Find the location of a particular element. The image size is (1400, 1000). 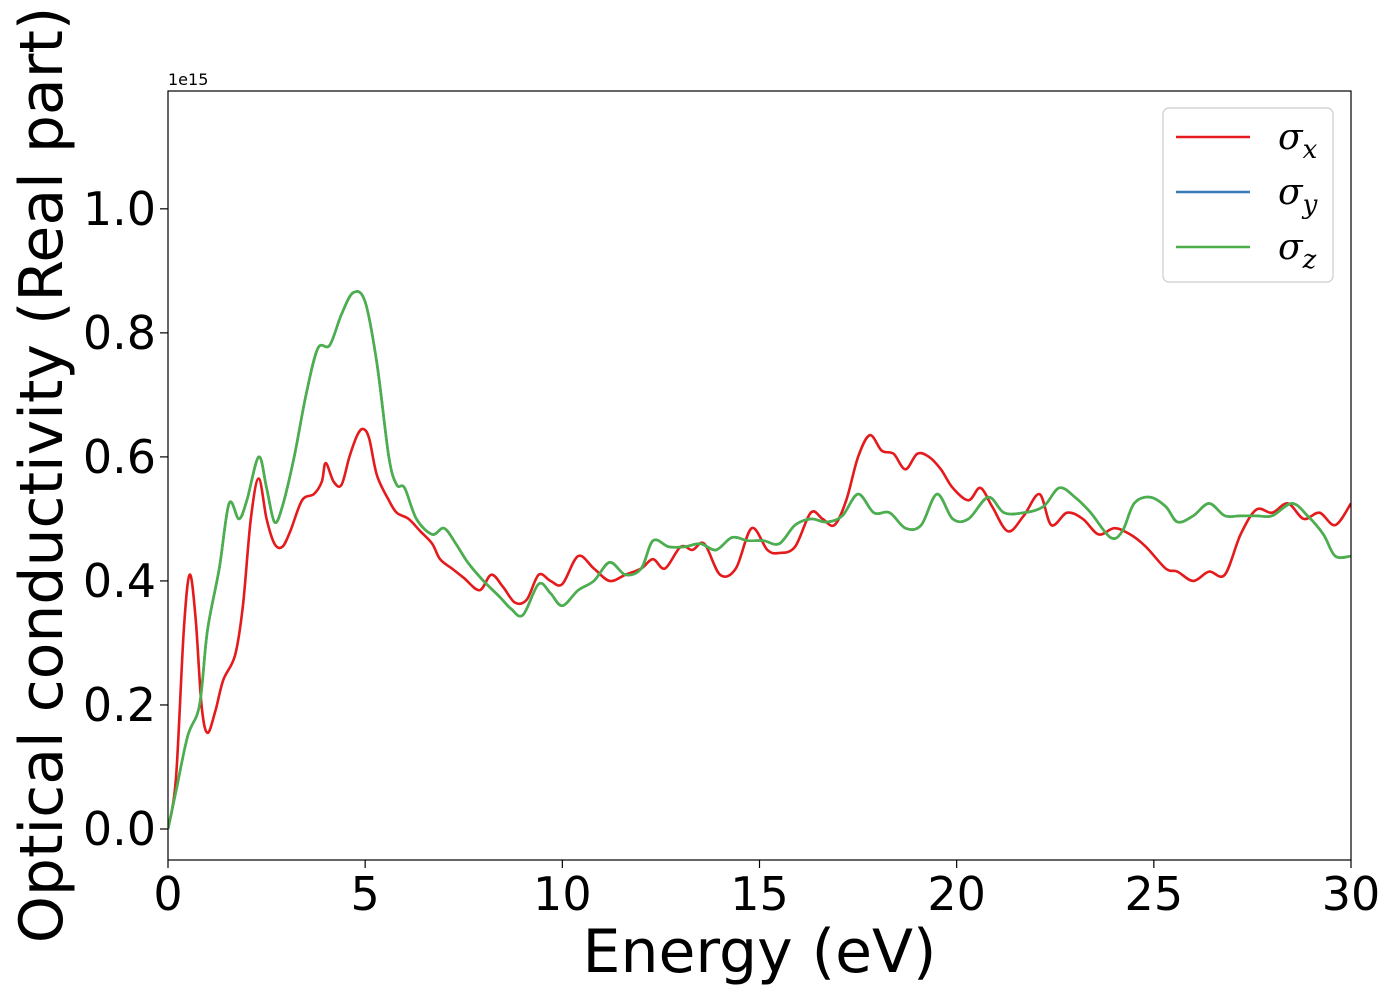

legend: σx σy σz is located at coordinates (1248, 195).